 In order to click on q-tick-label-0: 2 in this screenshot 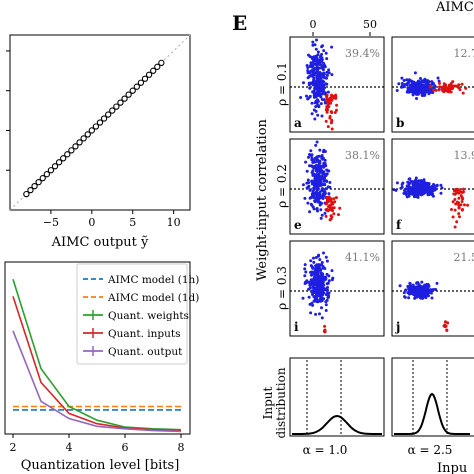, I will do `click(13, 447)`.